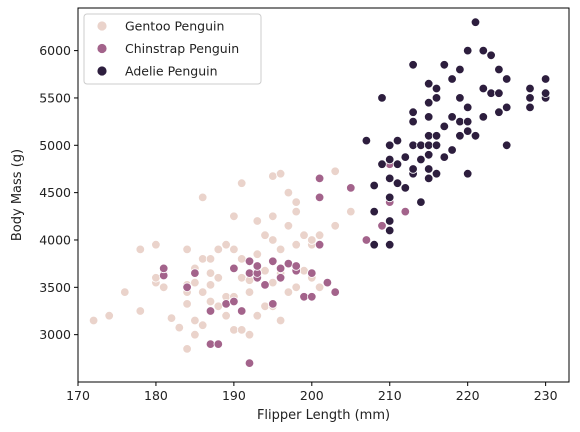 The height and width of the screenshot is (432, 580). I want to click on y-axis-label: Body Mass (g), so click(17, 195).